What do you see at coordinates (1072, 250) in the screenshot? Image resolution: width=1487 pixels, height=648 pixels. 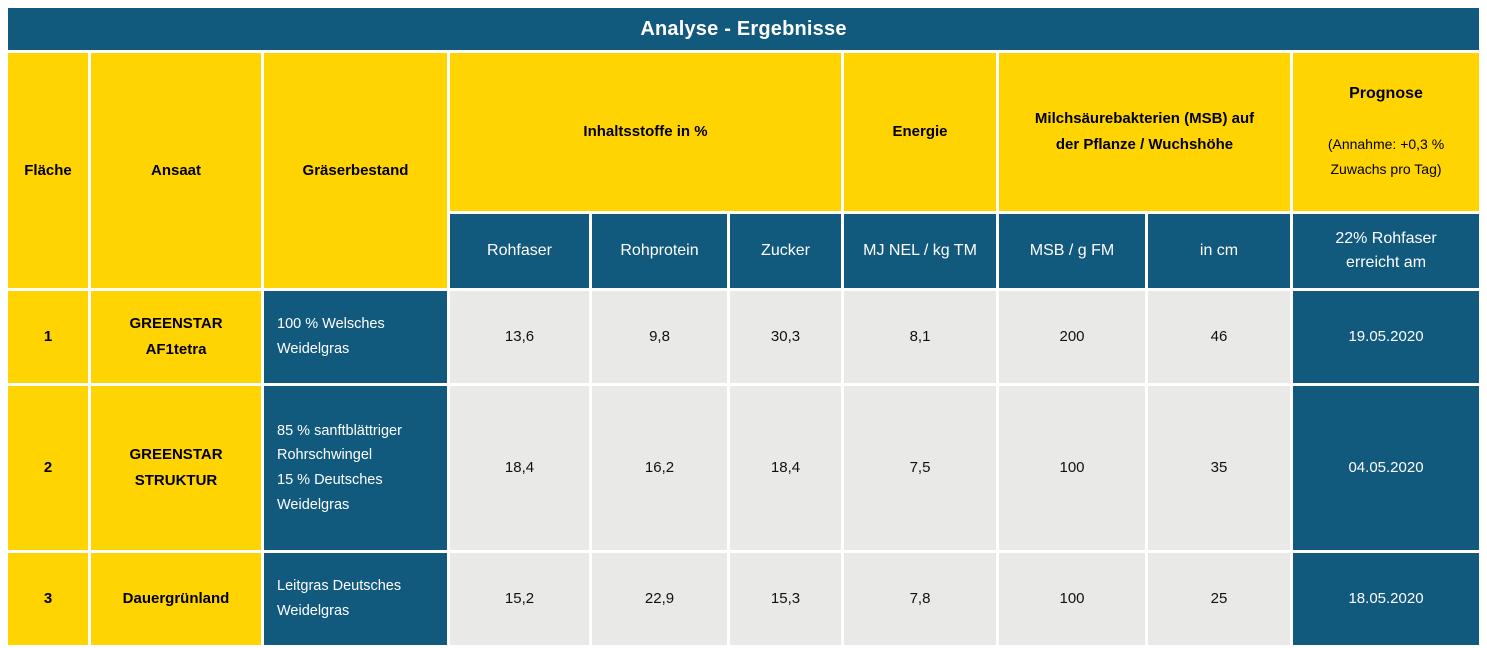 I see `subheader-msb-g-fm: MSB / g FM` at bounding box center [1072, 250].